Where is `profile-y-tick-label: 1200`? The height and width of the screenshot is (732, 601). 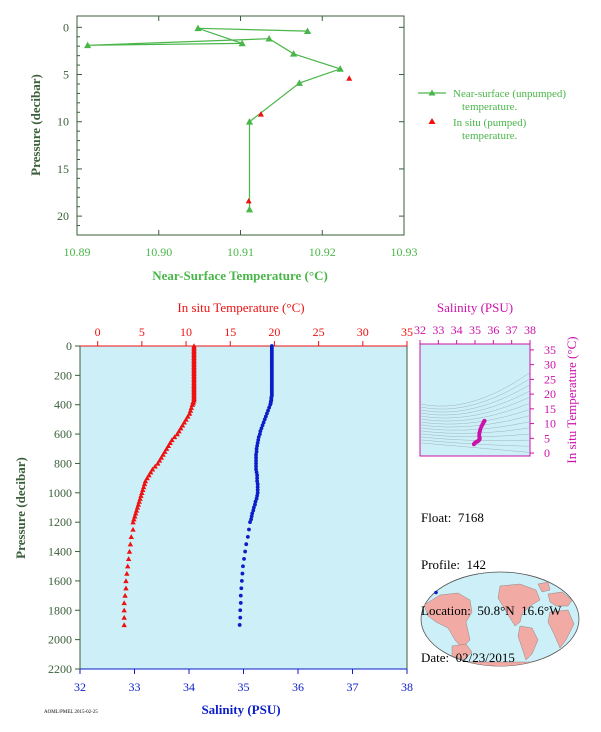
profile-y-tick-label: 1200 is located at coordinates (60, 522).